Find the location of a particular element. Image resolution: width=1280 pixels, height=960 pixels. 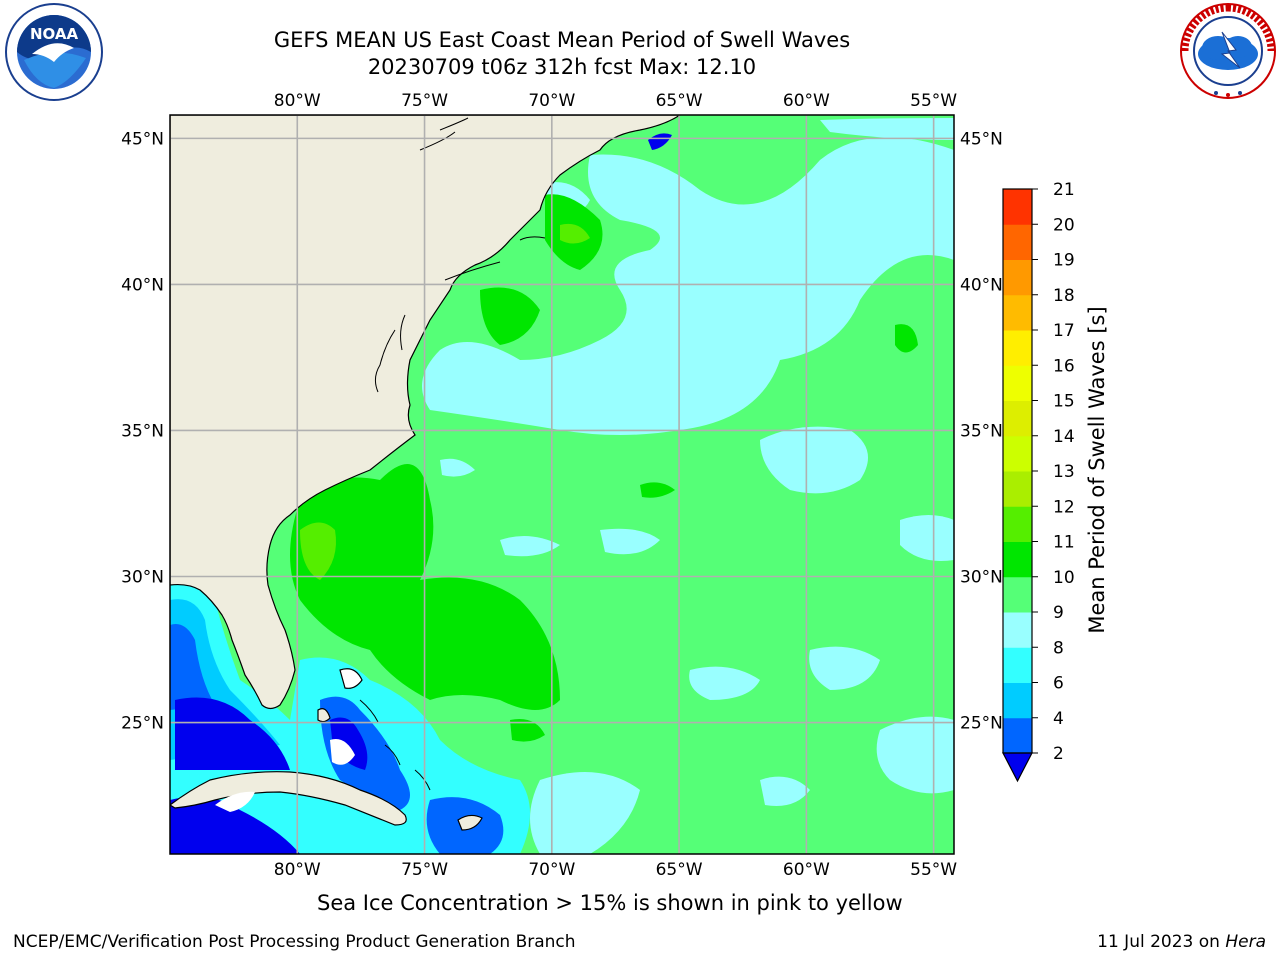

lon-tick-bottom: 55°W is located at coordinates (933, 870).